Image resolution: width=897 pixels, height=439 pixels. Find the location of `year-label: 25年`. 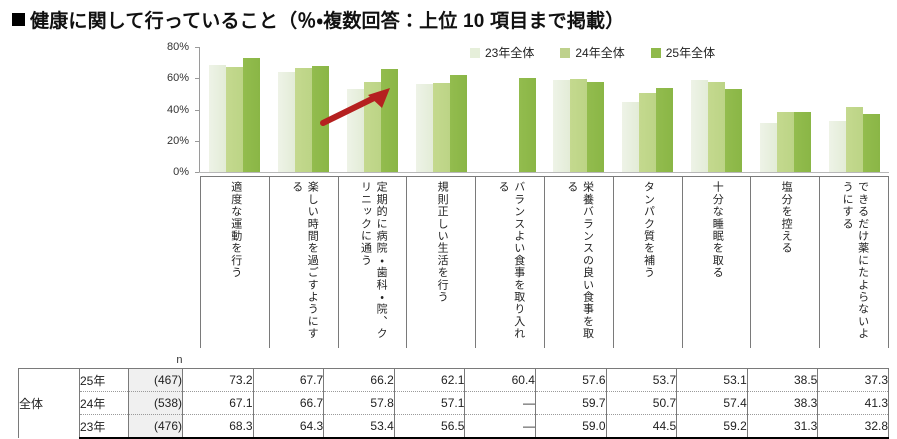

year-label: 25年 is located at coordinates (104, 380).